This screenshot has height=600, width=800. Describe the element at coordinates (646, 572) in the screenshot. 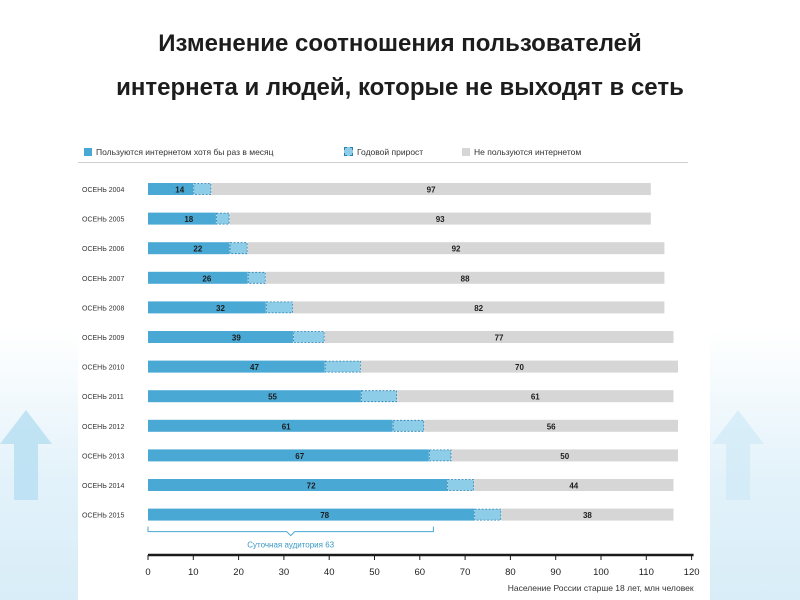

I see `x-tick-label: 110` at that location.